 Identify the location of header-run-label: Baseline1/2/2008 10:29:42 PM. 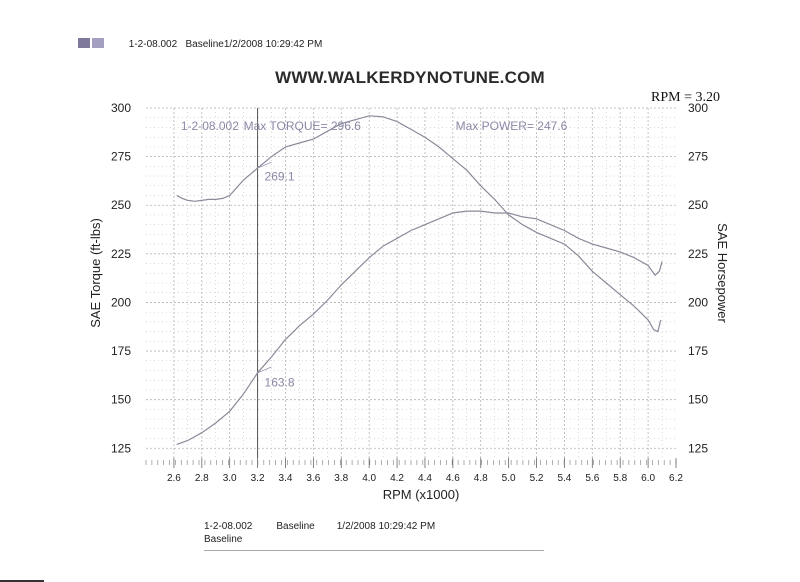
(254, 44).